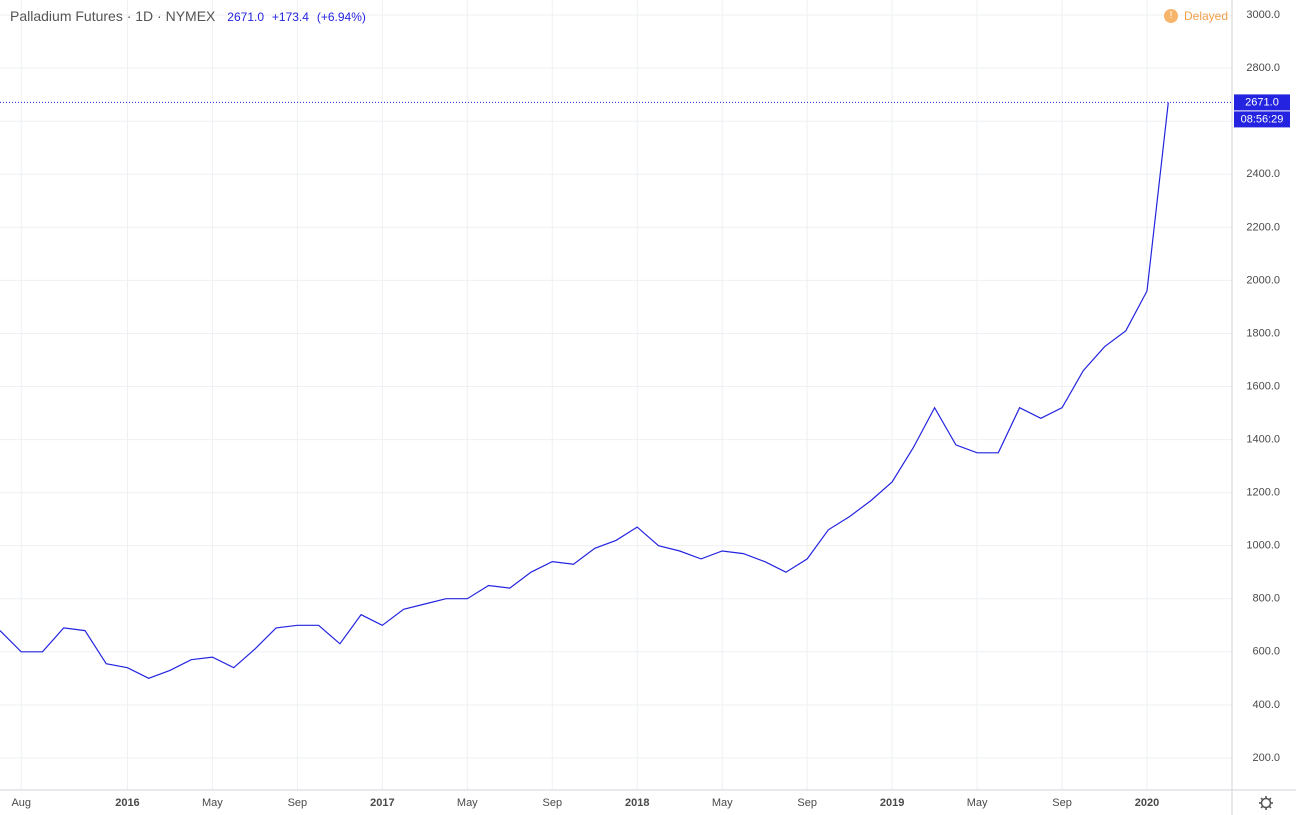 The height and width of the screenshot is (815, 1296). Describe the element at coordinates (341, 17) in the screenshot. I see `change-percent: (+6.94%)` at that location.